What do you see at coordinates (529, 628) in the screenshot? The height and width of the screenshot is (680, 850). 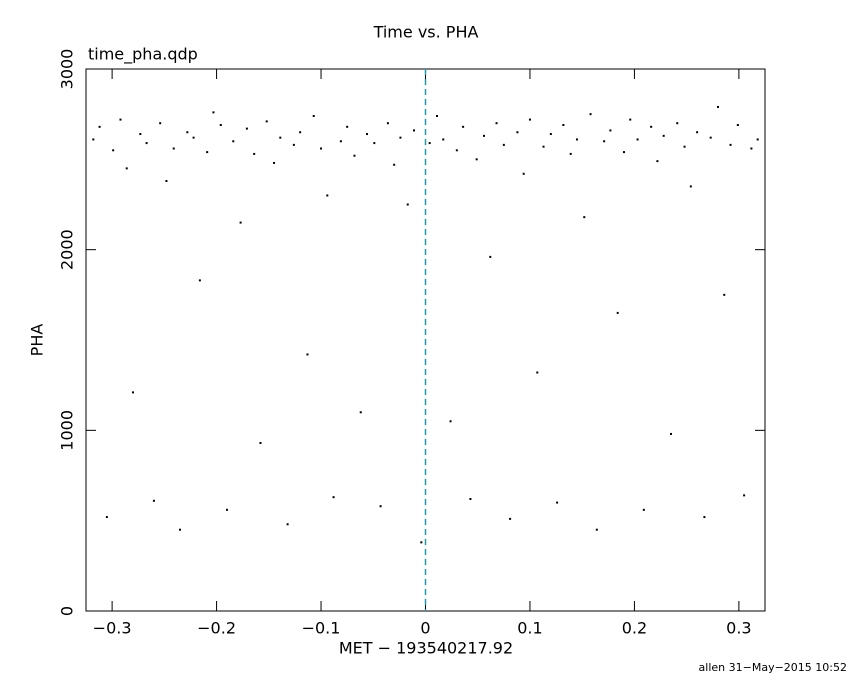 I see `x-tick-label: 0.1` at bounding box center [529, 628].